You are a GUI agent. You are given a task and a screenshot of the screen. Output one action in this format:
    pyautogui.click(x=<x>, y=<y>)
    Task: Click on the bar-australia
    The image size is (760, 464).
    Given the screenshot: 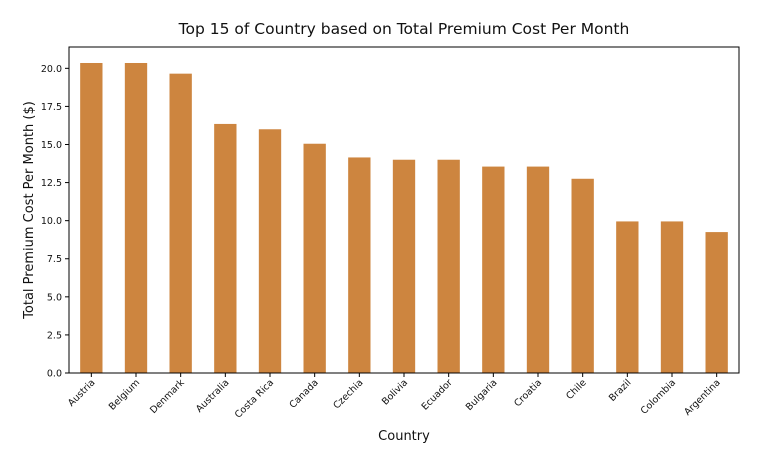 What is the action you would take?
    pyautogui.click(x=225, y=248)
    